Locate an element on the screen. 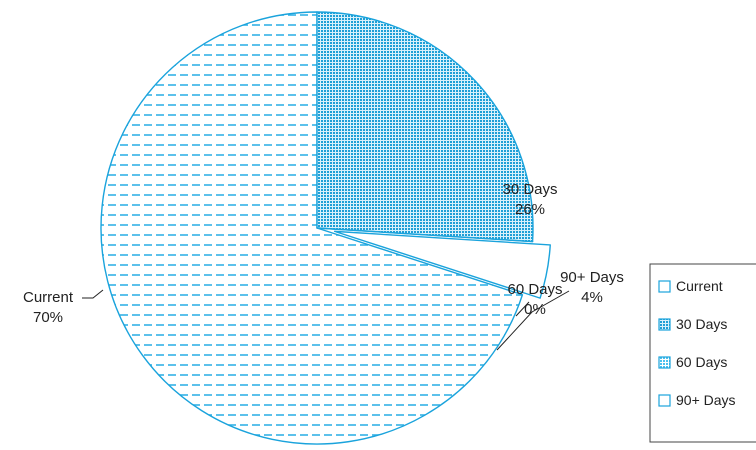 This screenshot has width=756, height=450. legend-label-90plus-days: 90+ Days is located at coordinates (706, 400).